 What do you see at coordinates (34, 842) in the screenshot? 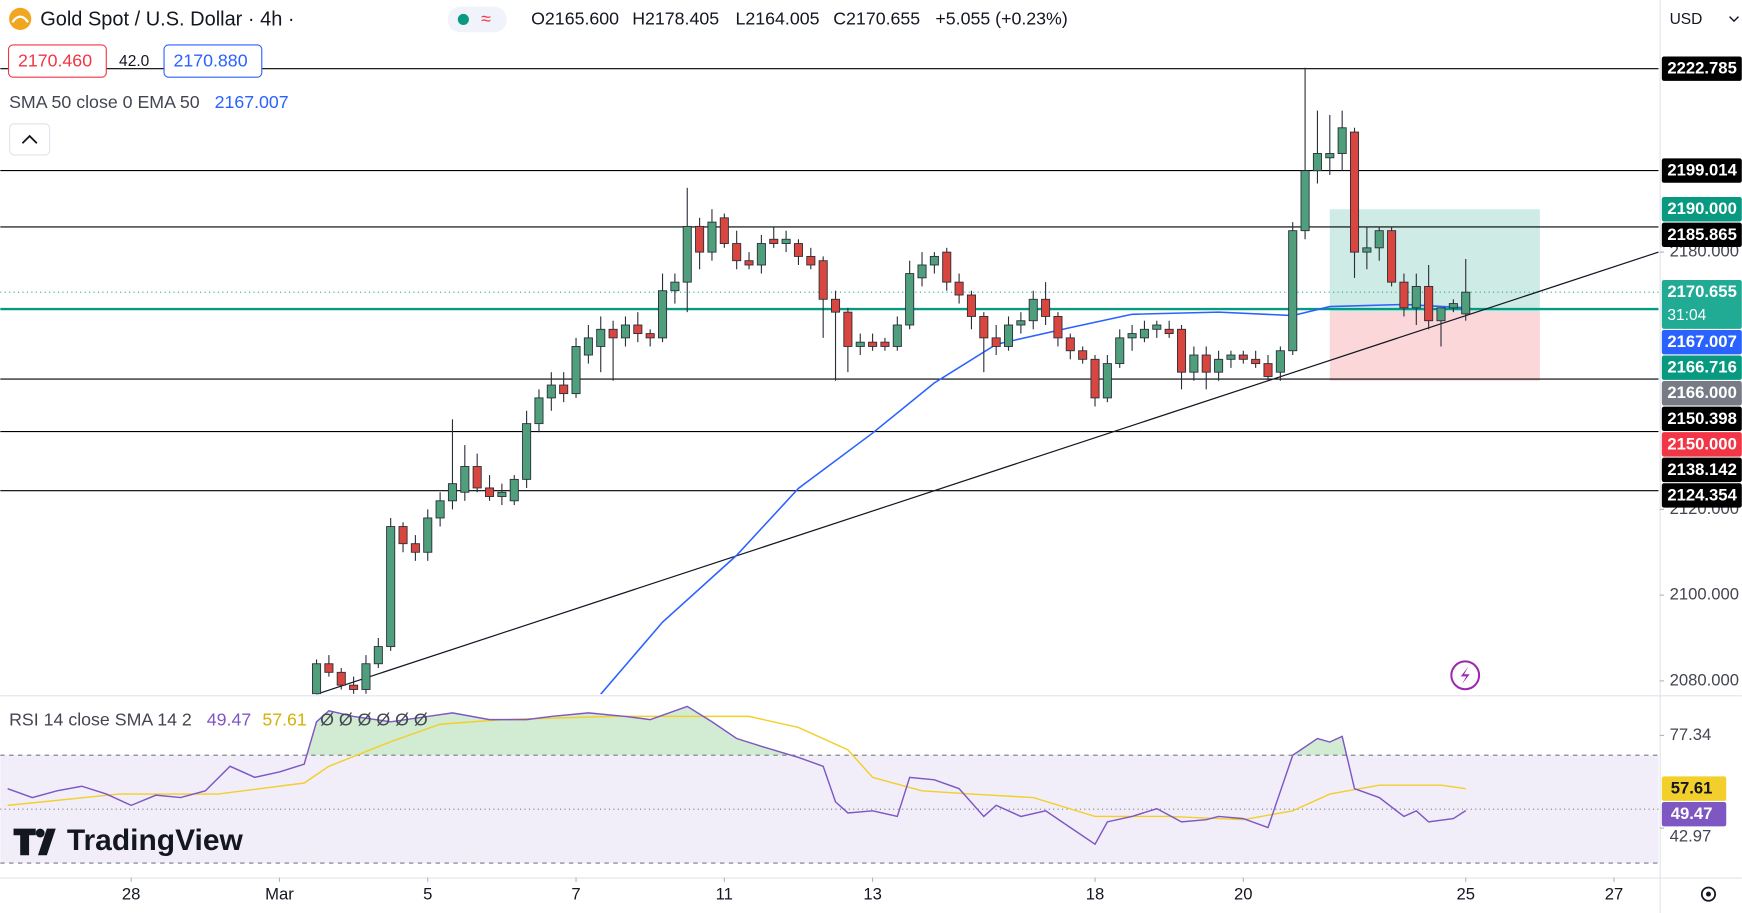
I see `logo-mark` at bounding box center [34, 842].